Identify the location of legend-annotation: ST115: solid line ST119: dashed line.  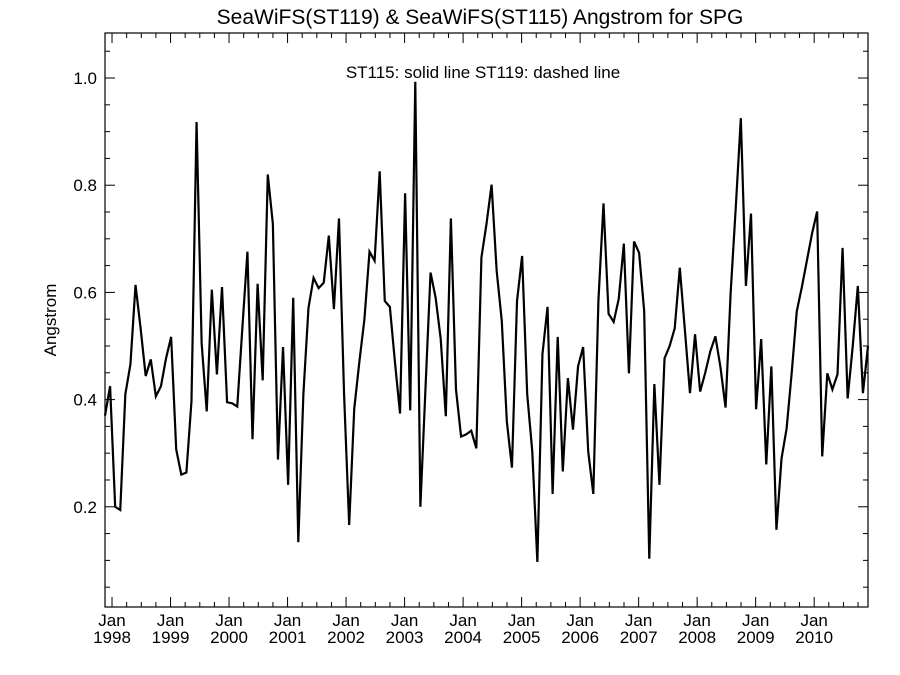
(483, 72).